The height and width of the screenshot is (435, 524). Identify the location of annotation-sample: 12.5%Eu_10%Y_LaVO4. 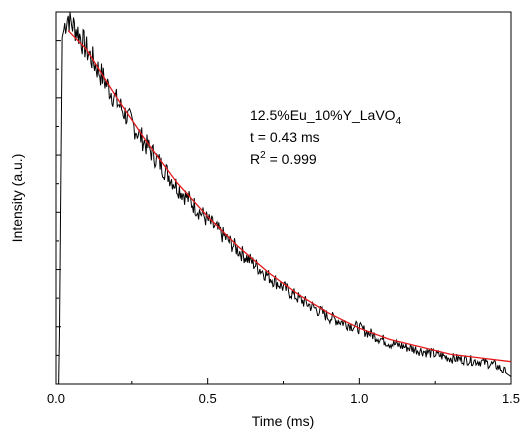
(326, 117).